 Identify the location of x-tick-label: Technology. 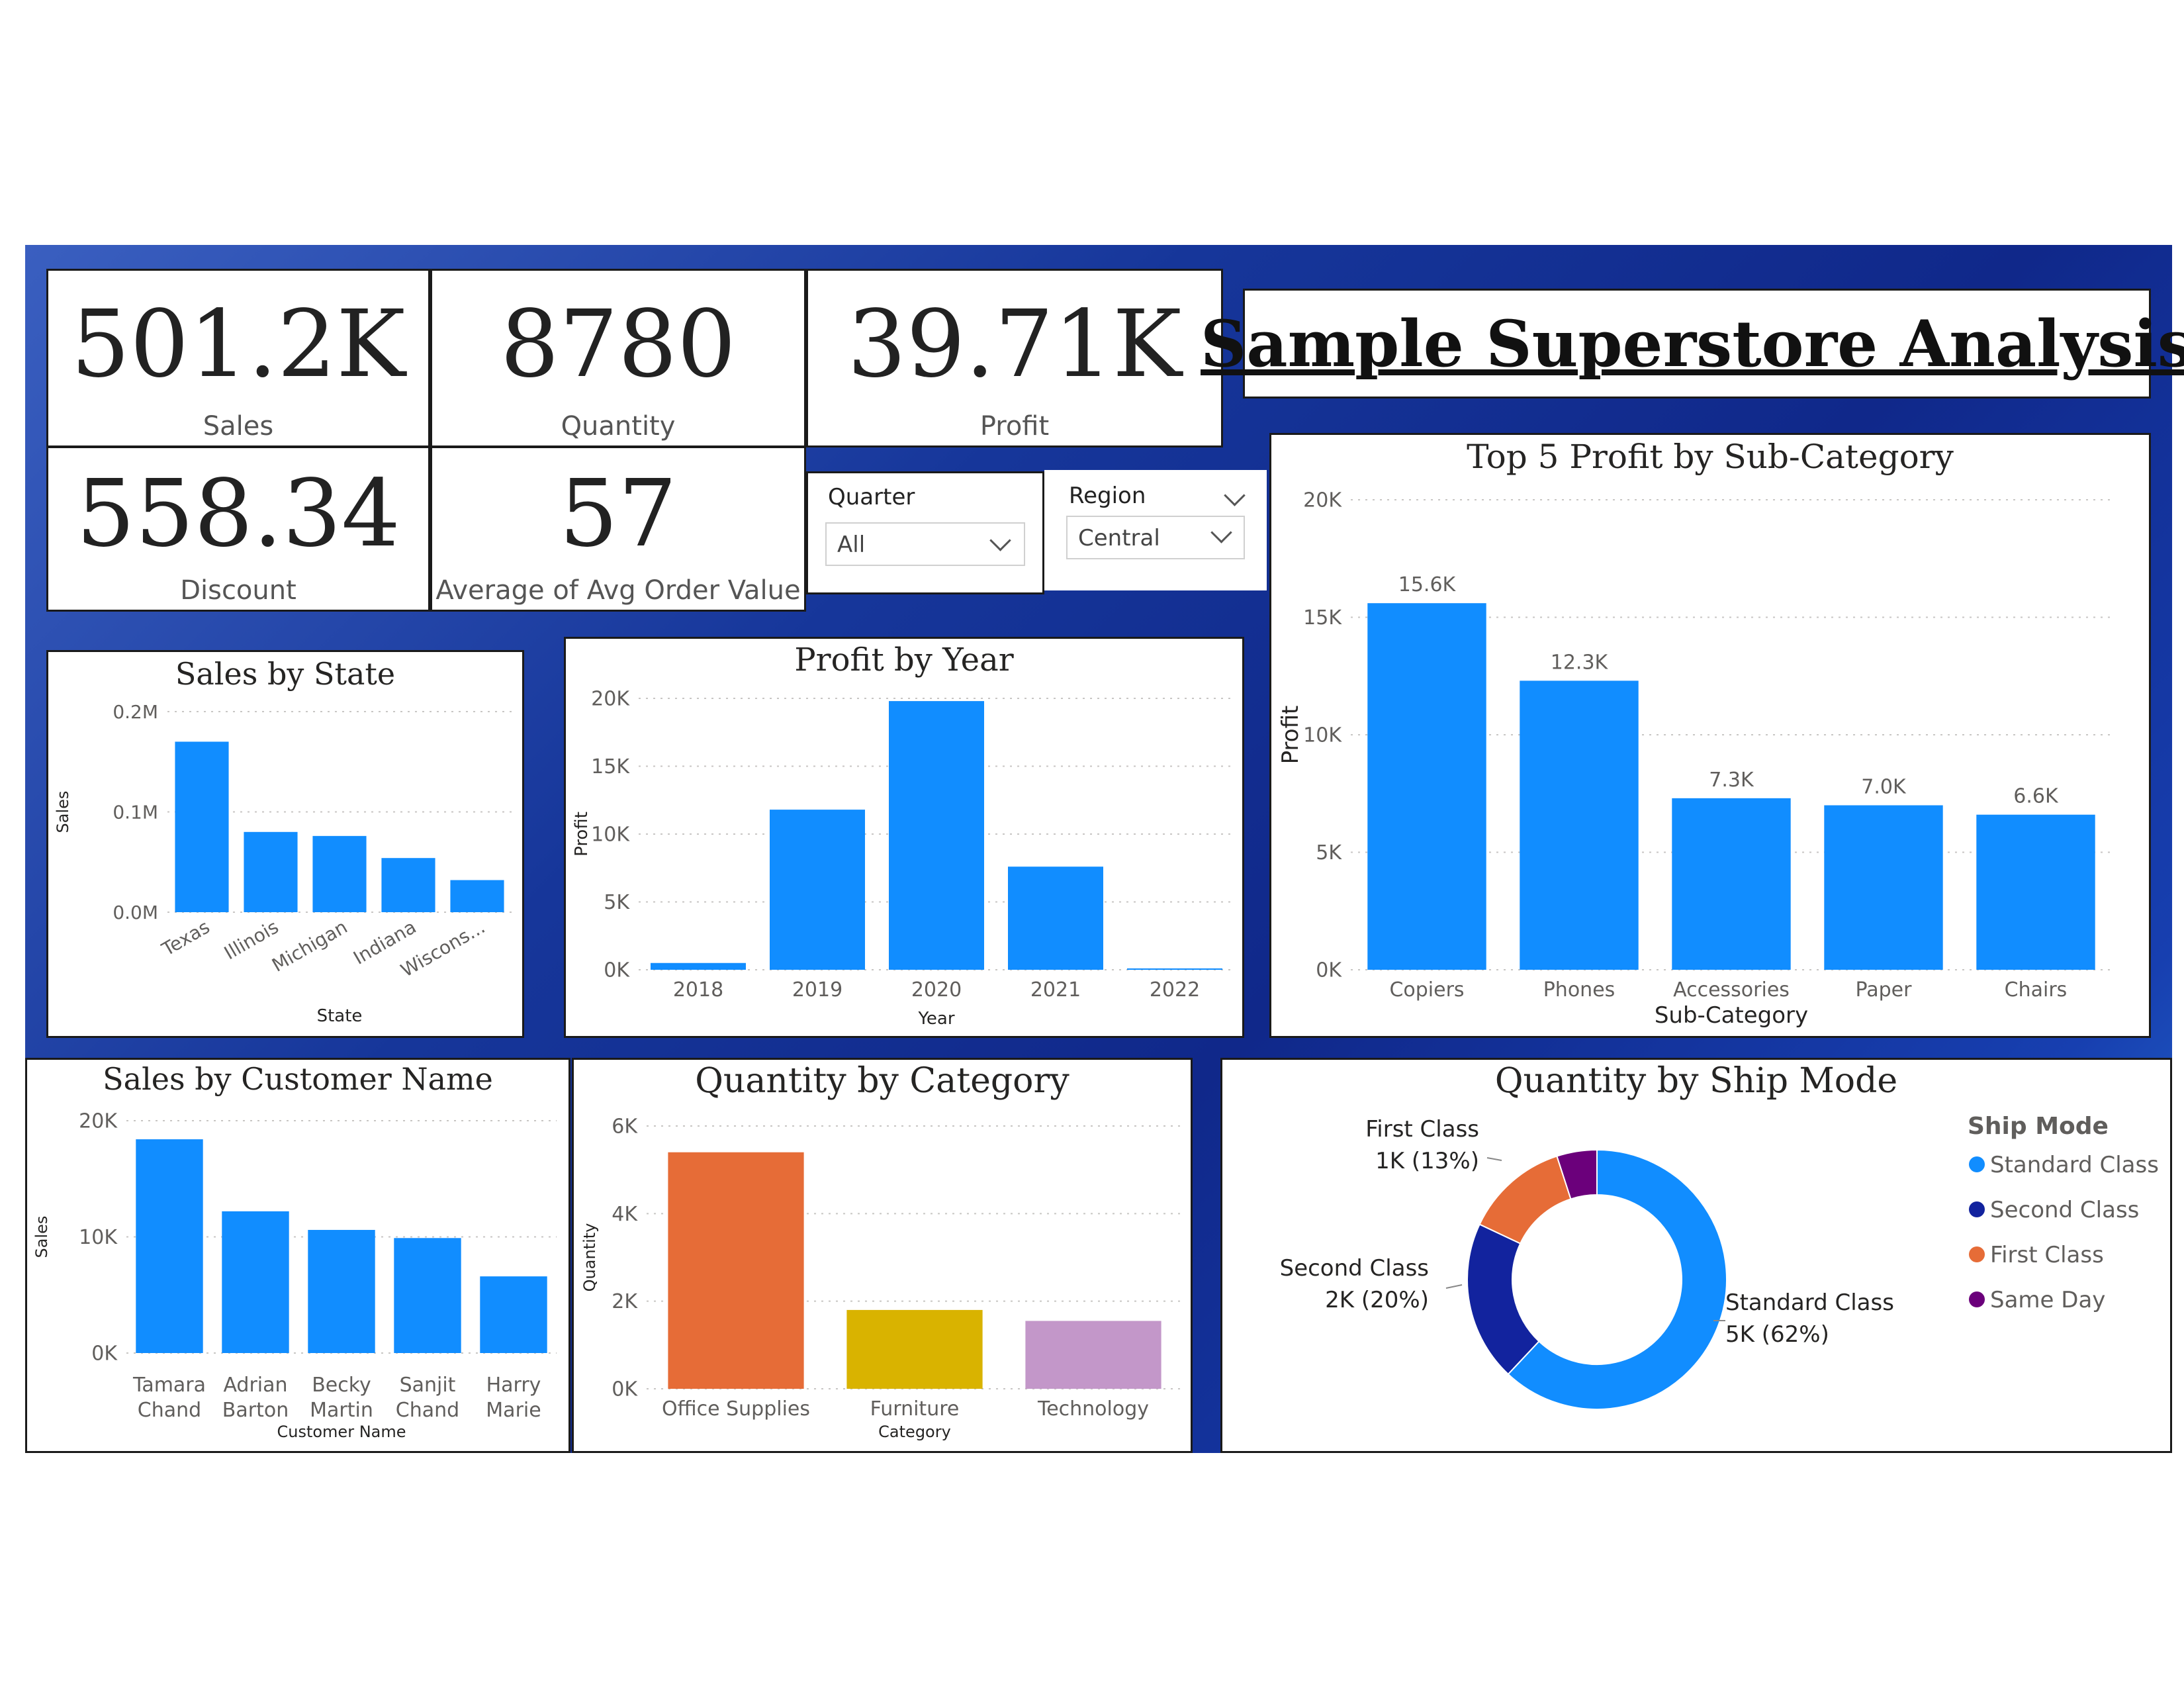
(1093, 1409).